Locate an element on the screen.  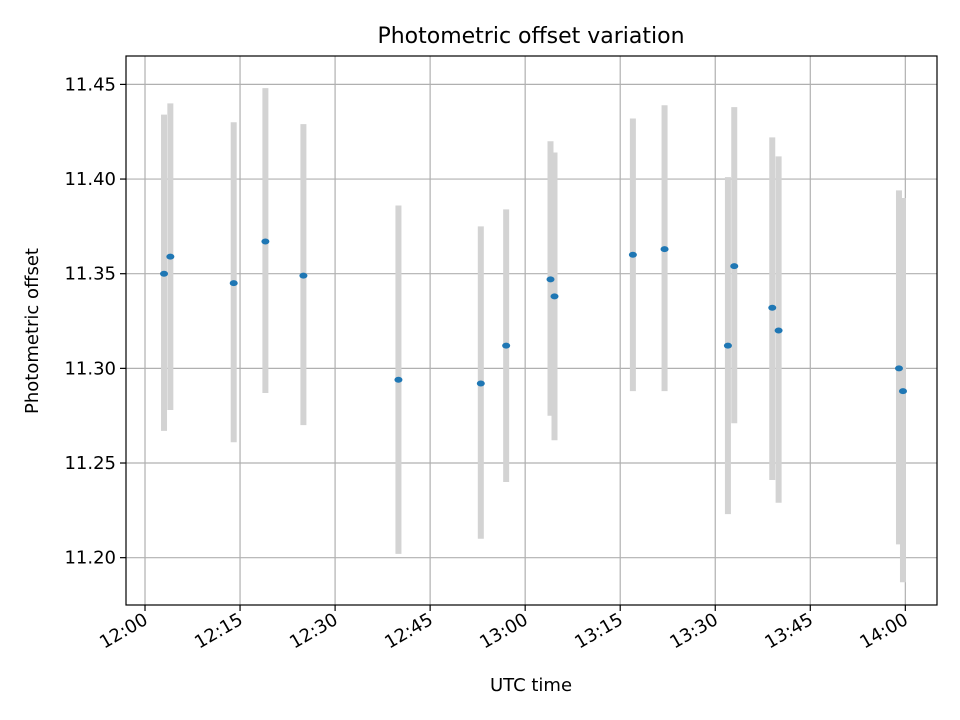
y-axis-label: Photometric offset is located at coordinates (32, 331).